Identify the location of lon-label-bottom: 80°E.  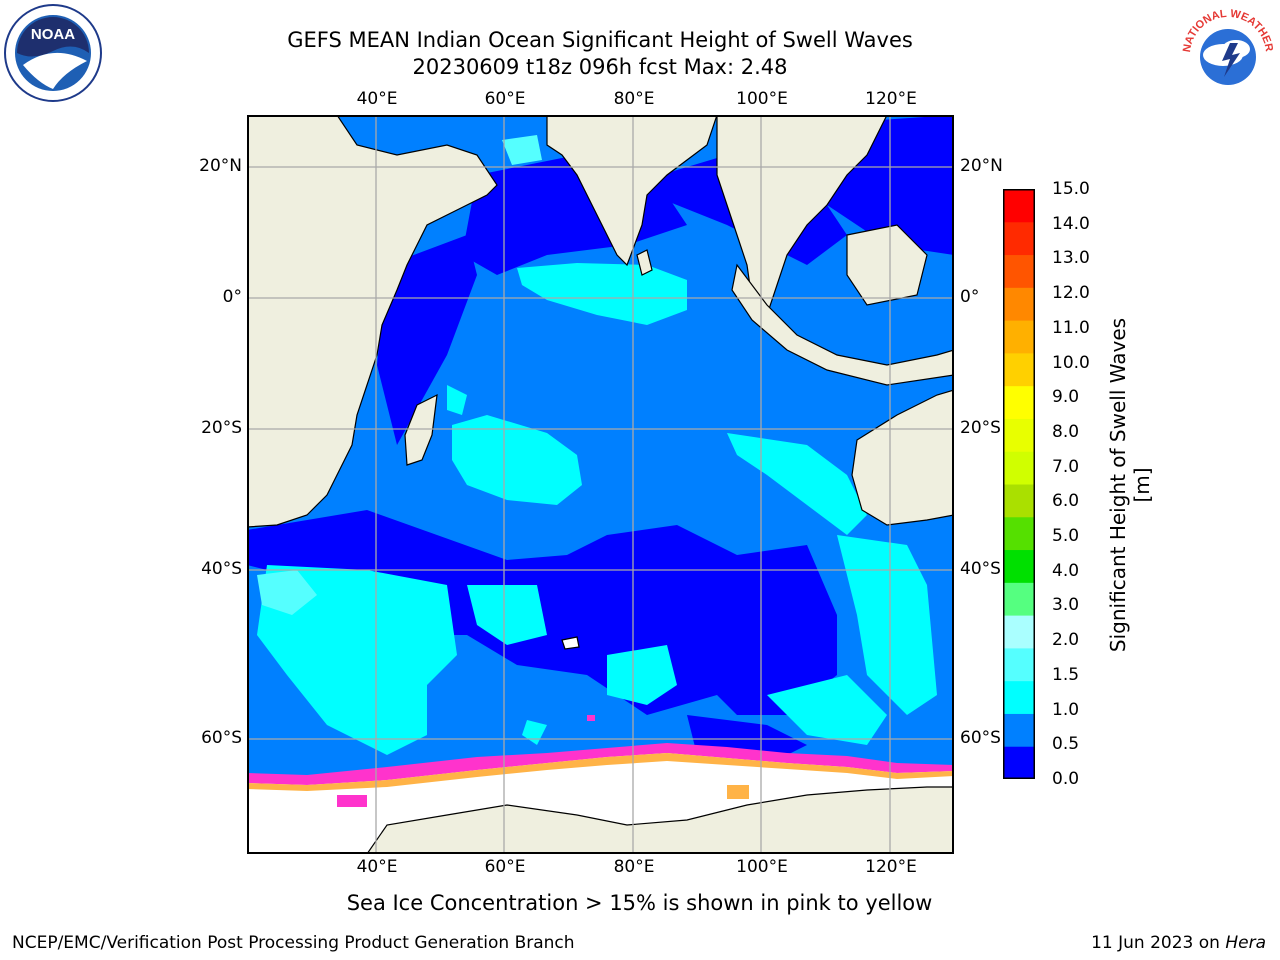
(634, 867).